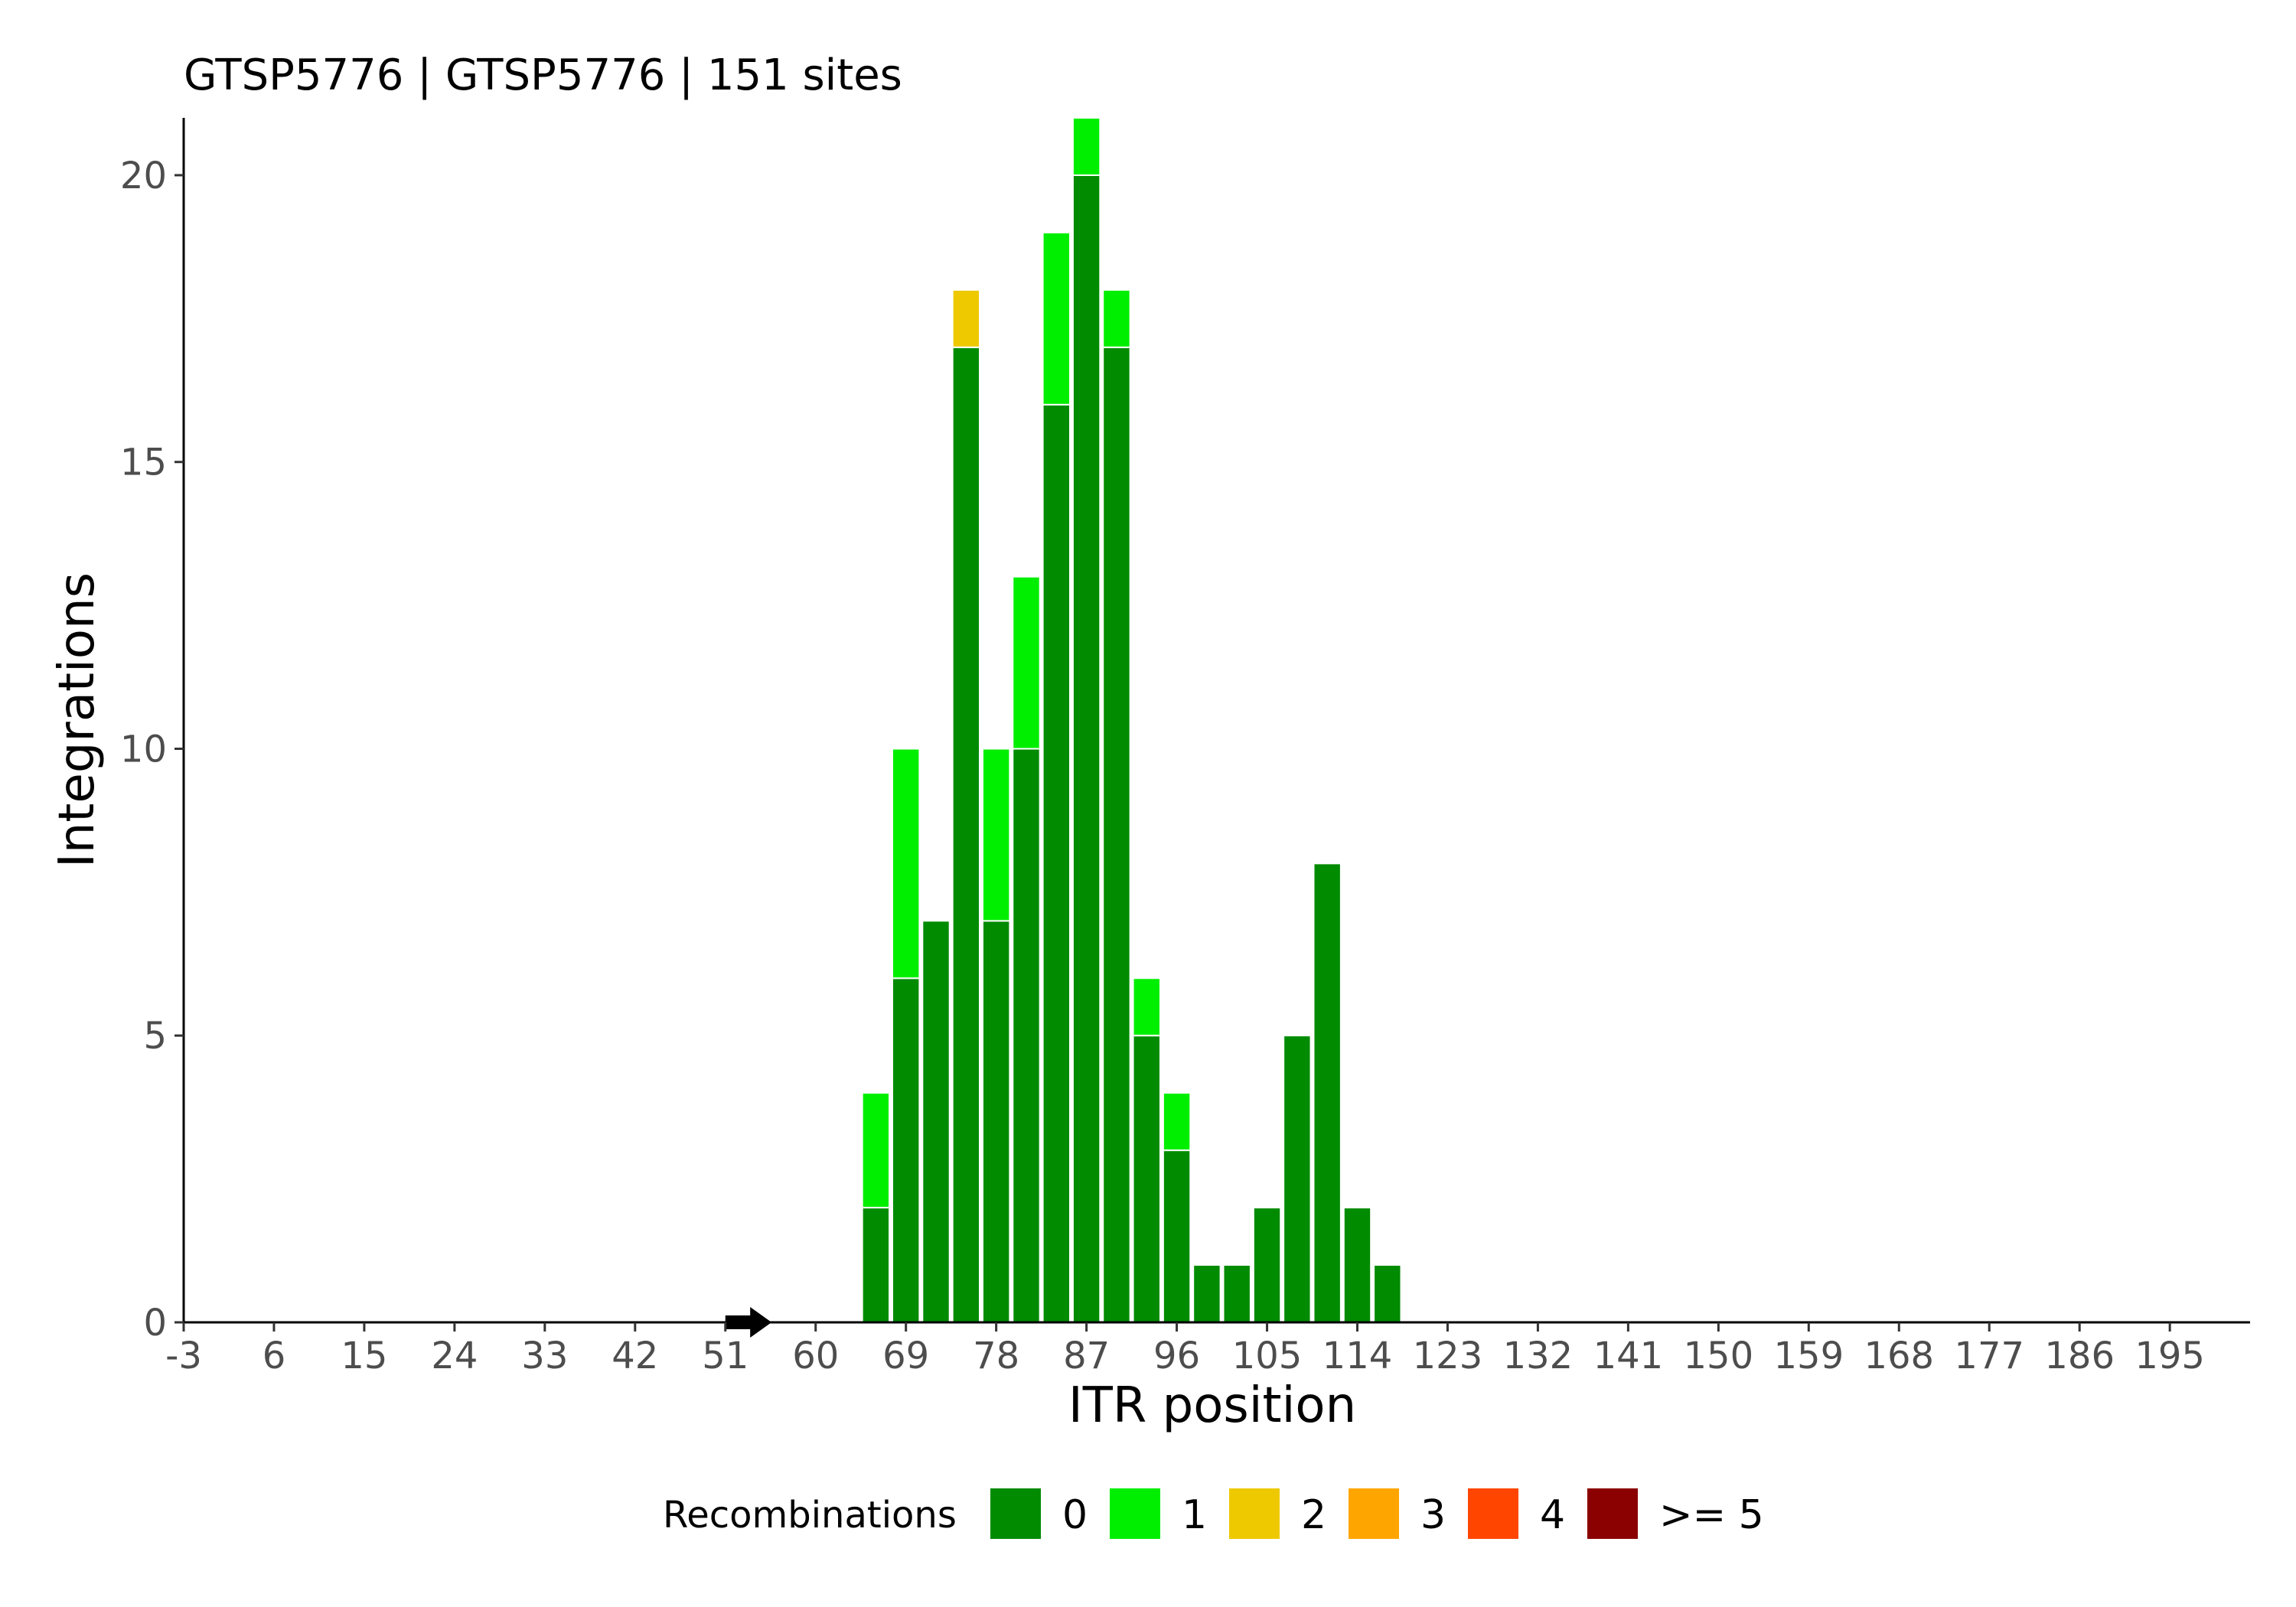  I want to click on bar-x93-rec0, so click(1146, 1179).